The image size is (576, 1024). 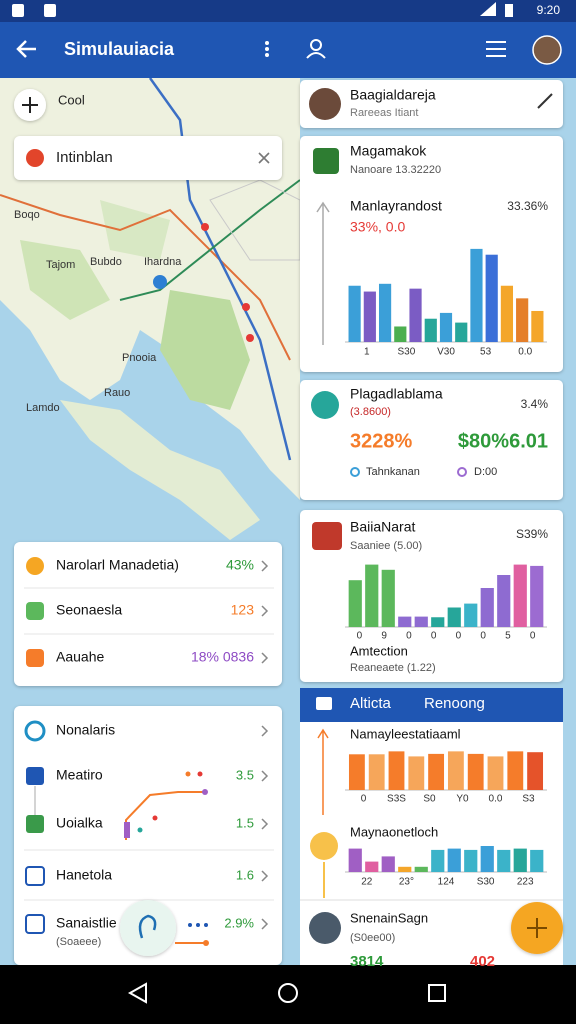 What do you see at coordinates (316, 49) in the screenshot?
I see `account-button` at bounding box center [316, 49].